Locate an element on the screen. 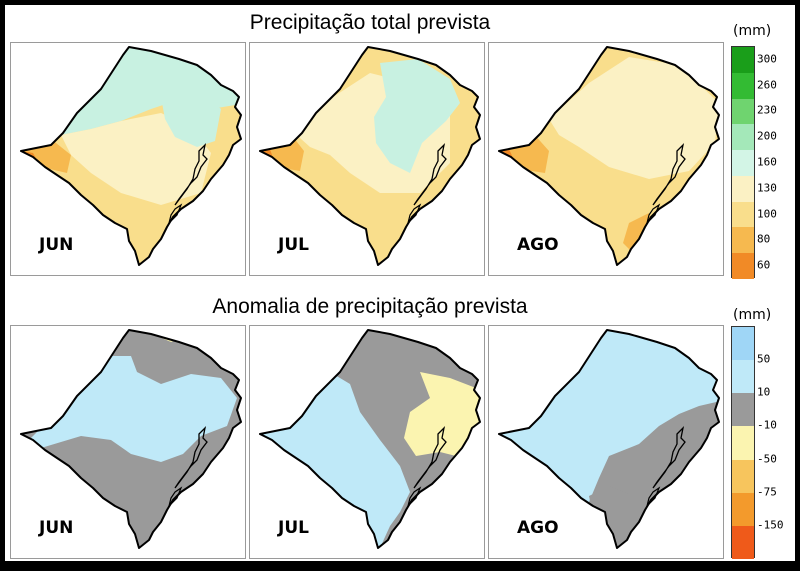  total-precipitation-title: Precipitação total prevista is located at coordinates (370, 22).